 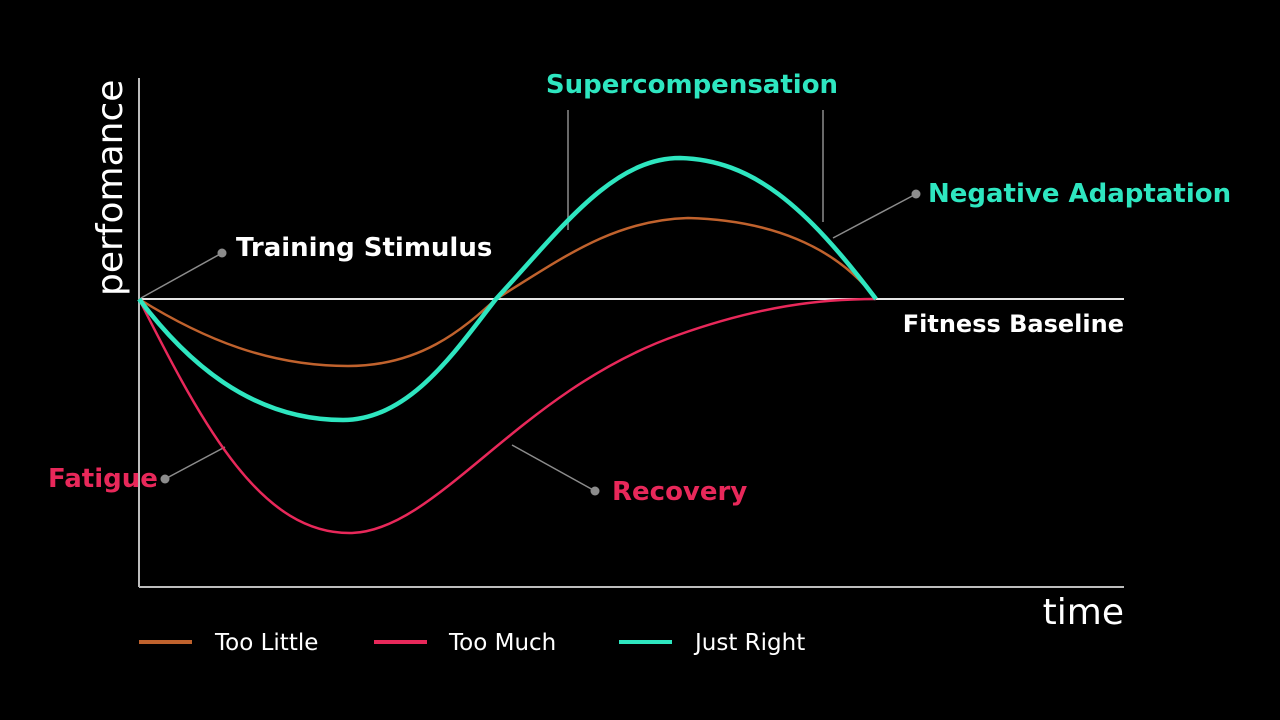 What do you see at coordinates (1079, 194) in the screenshot?
I see `negative-adaptation-label: Negative Adaptation` at bounding box center [1079, 194].